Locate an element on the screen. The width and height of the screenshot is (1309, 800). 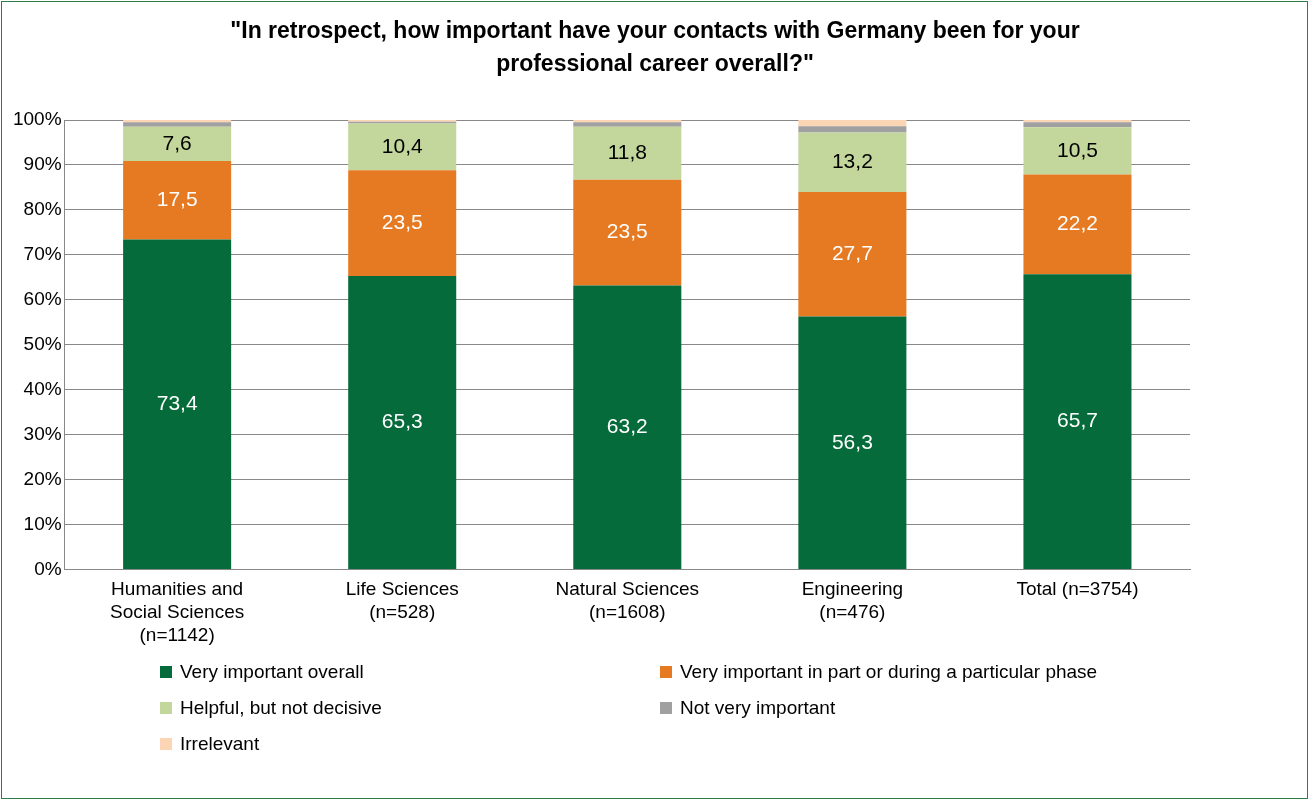
data-label: 65,7 is located at coordinates (1077, 420).